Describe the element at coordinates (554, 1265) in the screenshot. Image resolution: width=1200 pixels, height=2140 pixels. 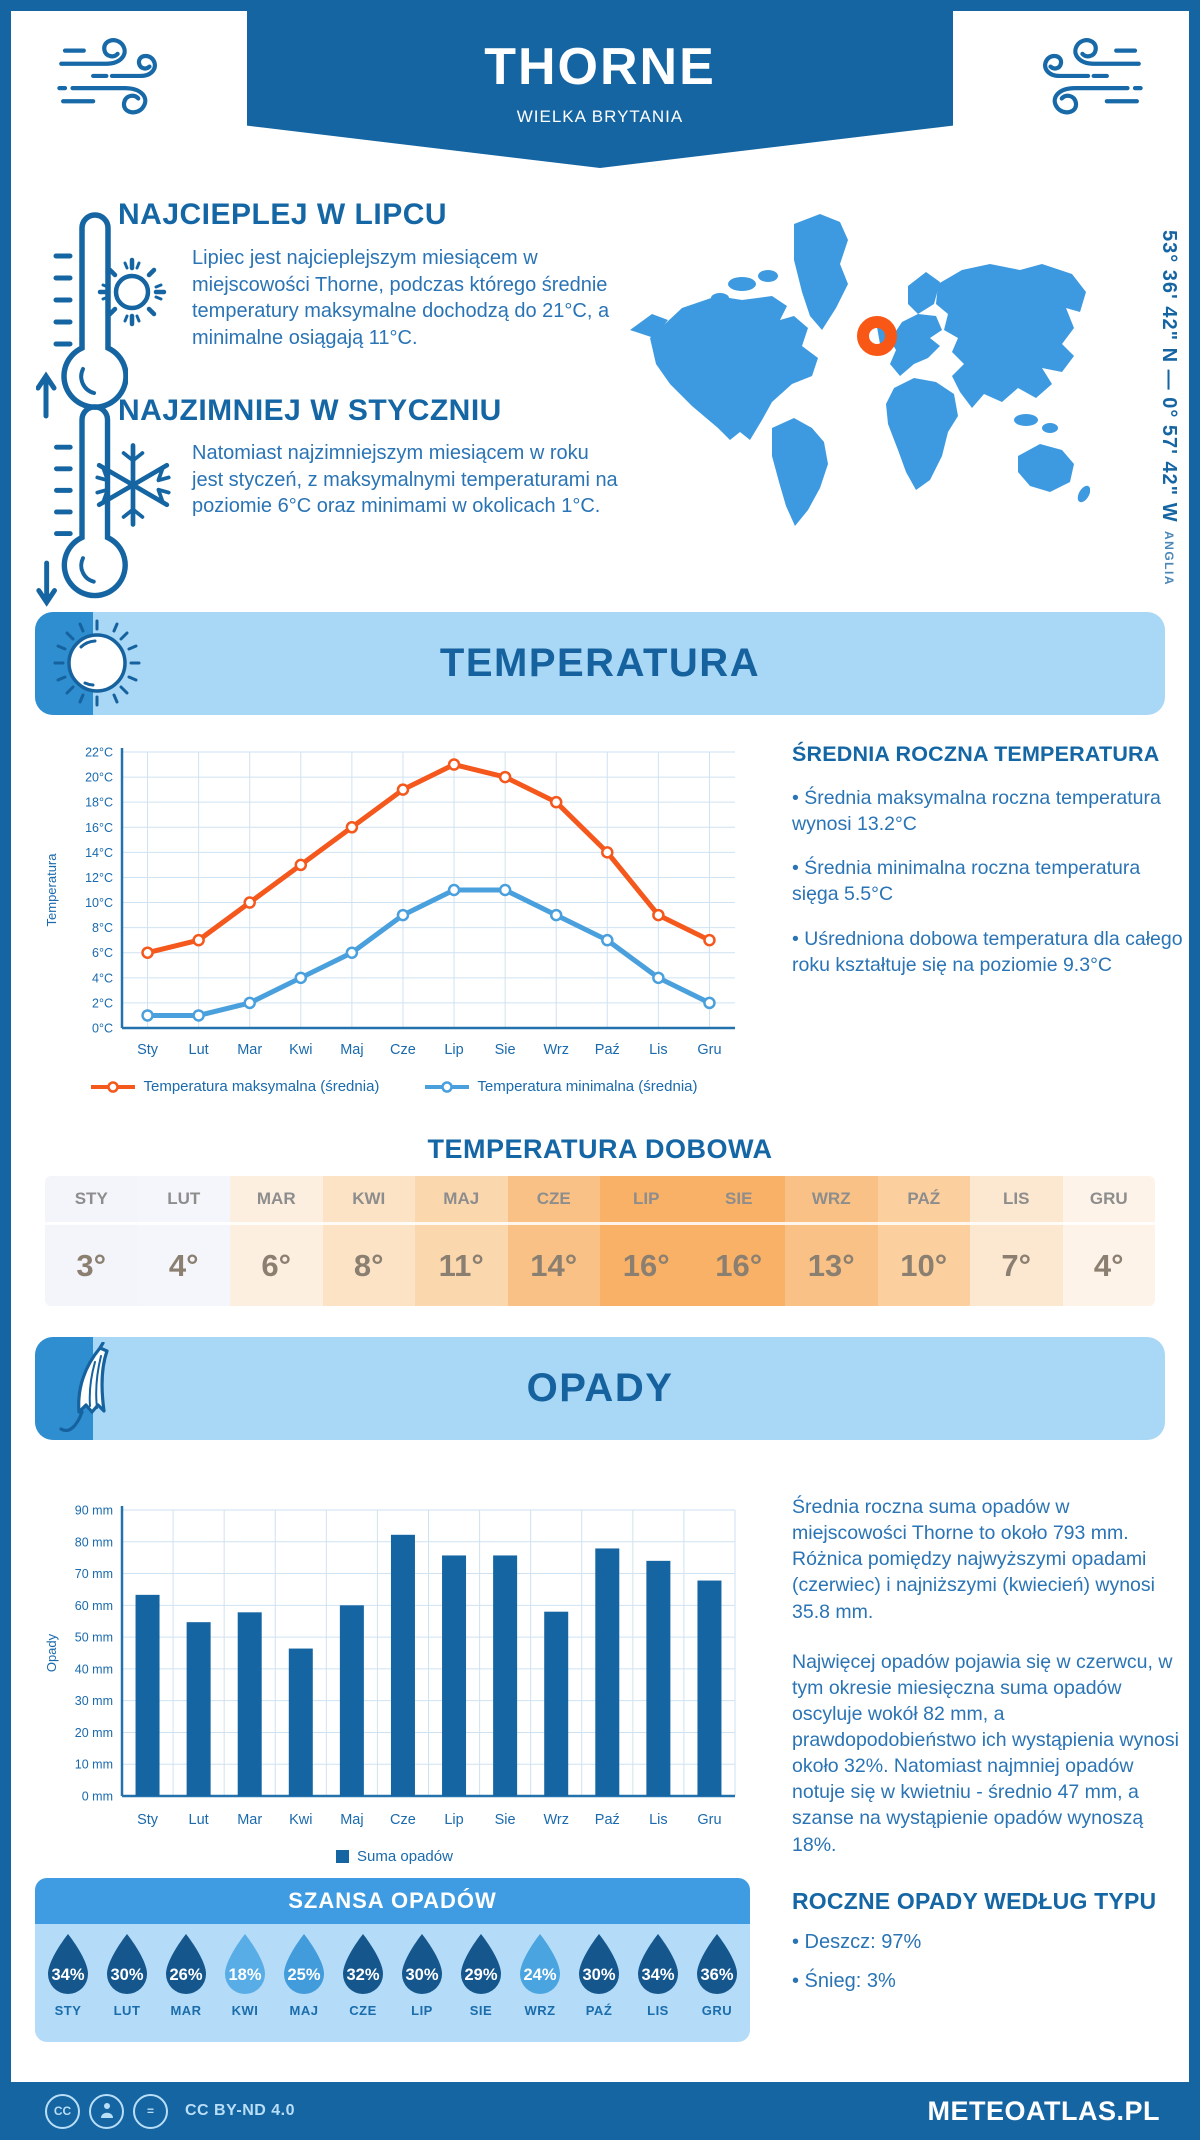
I see `daily-temperature-value: 14°` at that location.